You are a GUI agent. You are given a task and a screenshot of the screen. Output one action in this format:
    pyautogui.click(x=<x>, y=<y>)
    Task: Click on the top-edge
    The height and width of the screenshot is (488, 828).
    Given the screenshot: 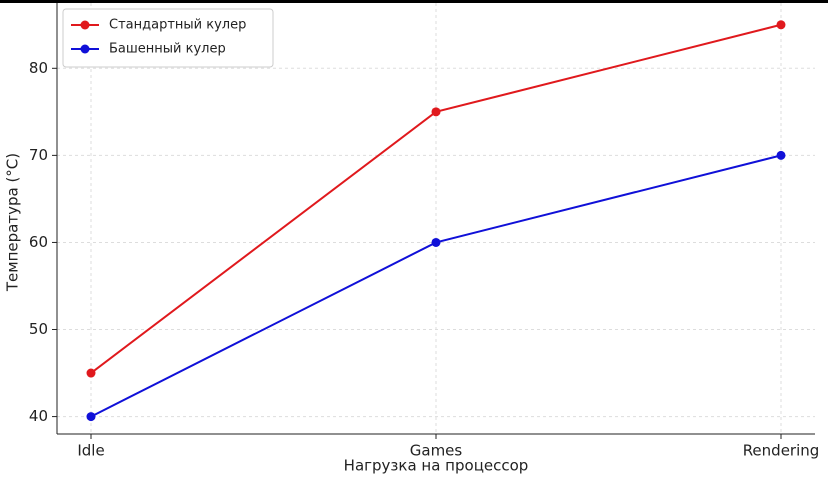 What is the action you would take?
    pyautogui.click(x=414, y=1)
    